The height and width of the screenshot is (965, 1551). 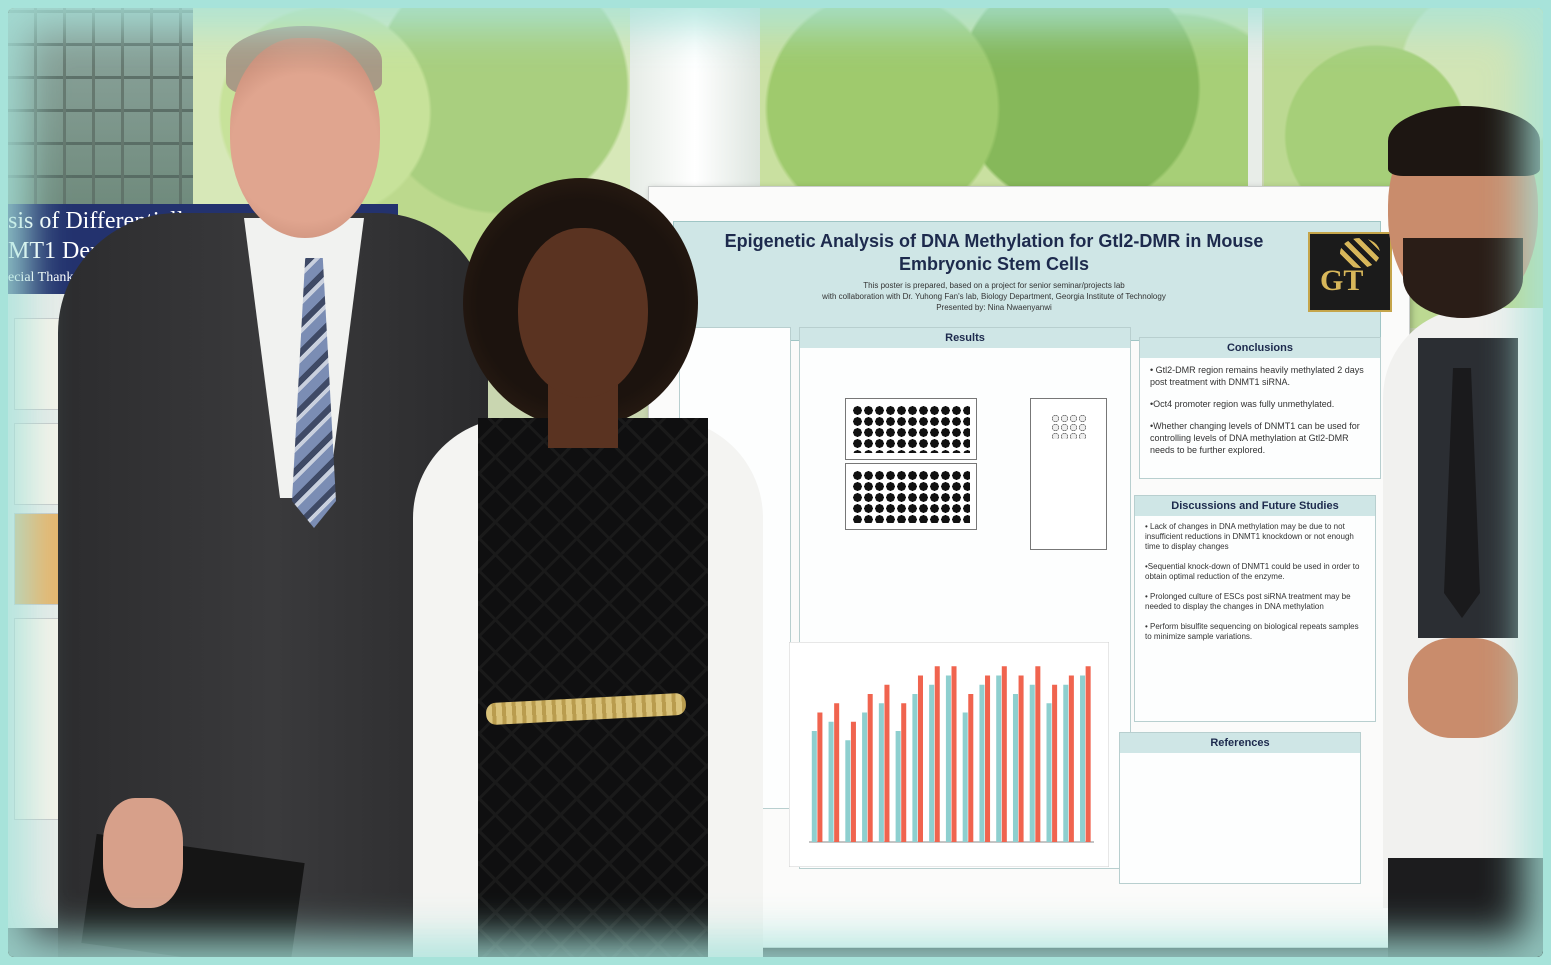 I want to click on man-right-hair, so click(x=1464, y=141).